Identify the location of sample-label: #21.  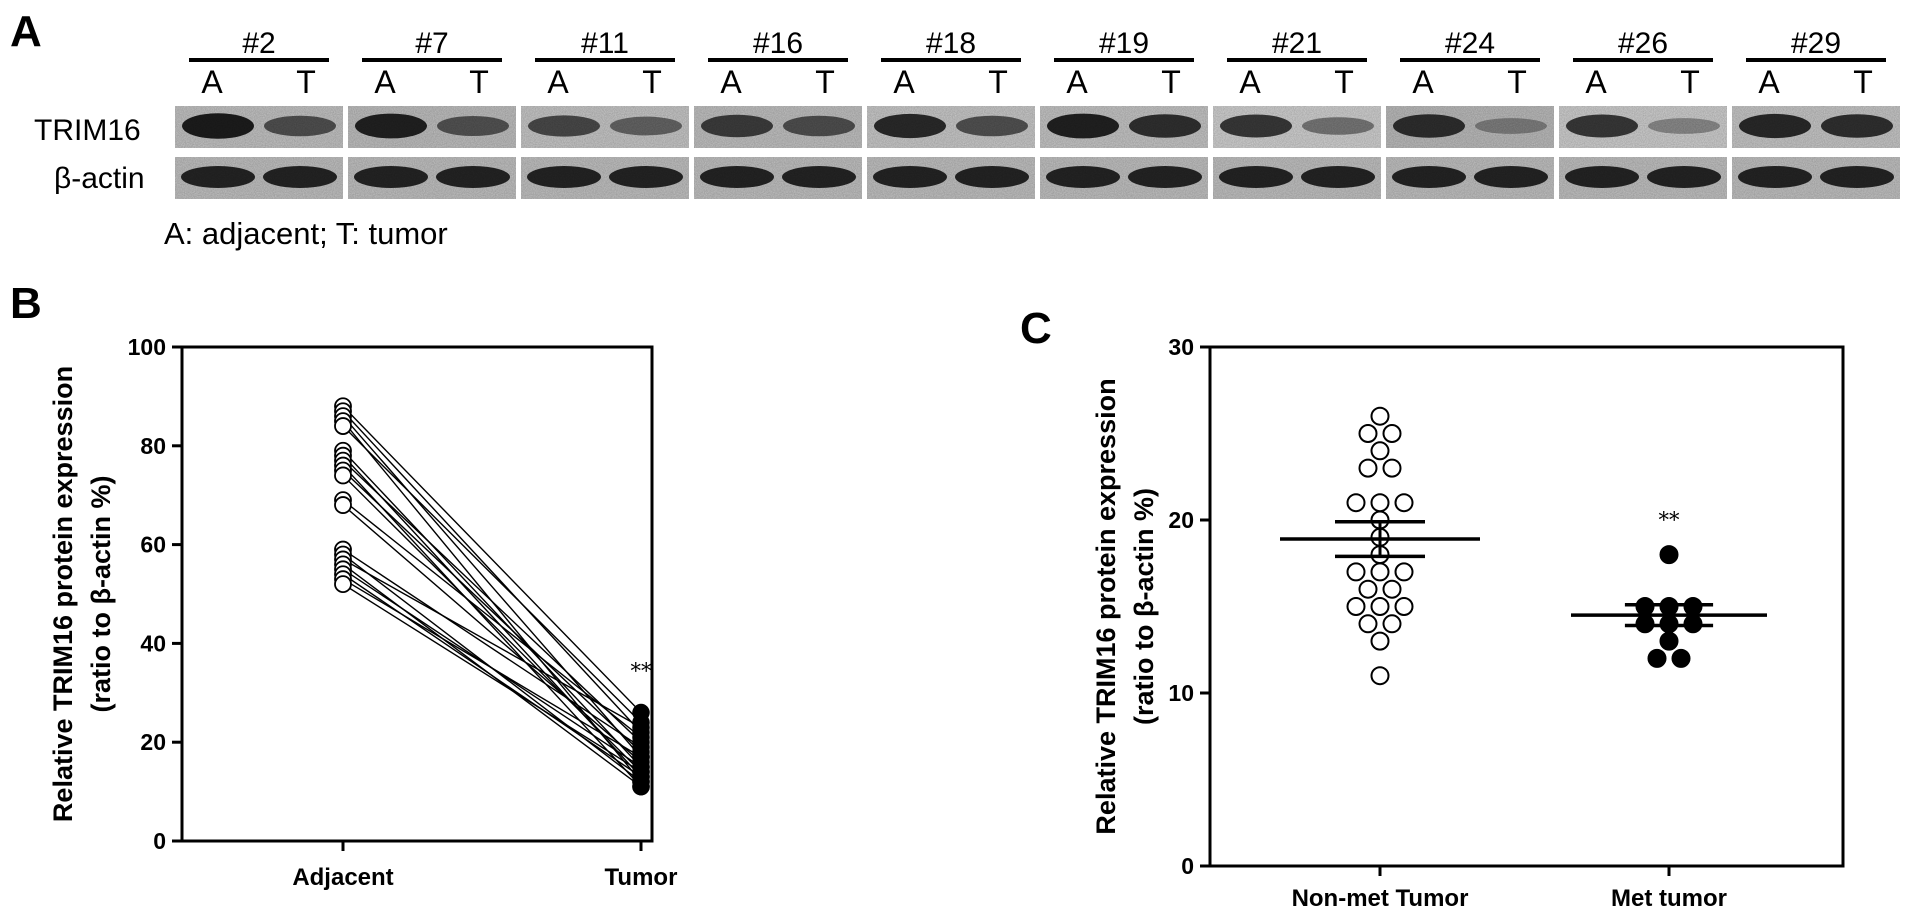
(1297, 43).